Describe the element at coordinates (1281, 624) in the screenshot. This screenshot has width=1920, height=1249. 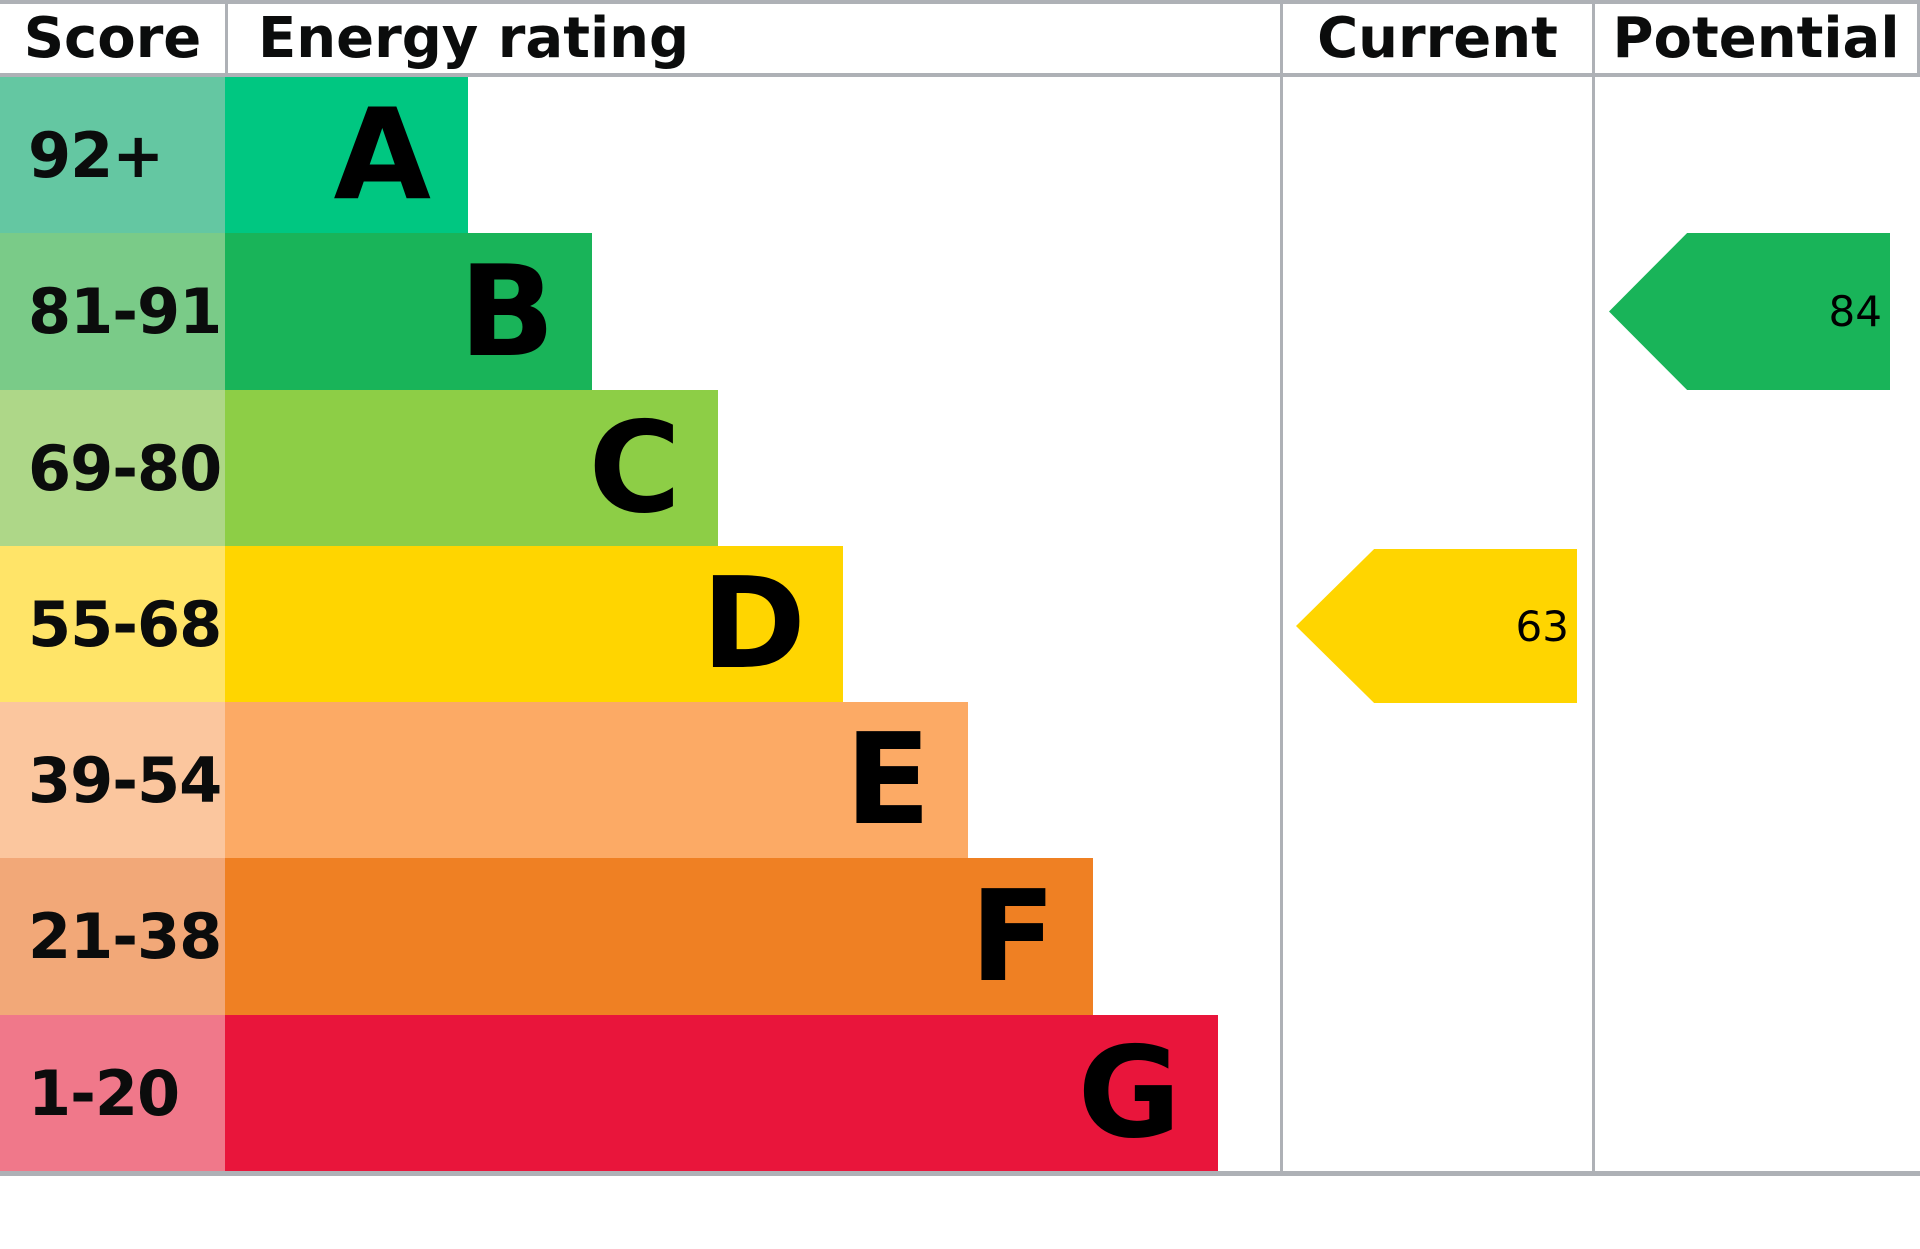
I see `current-column-divider` at that location.